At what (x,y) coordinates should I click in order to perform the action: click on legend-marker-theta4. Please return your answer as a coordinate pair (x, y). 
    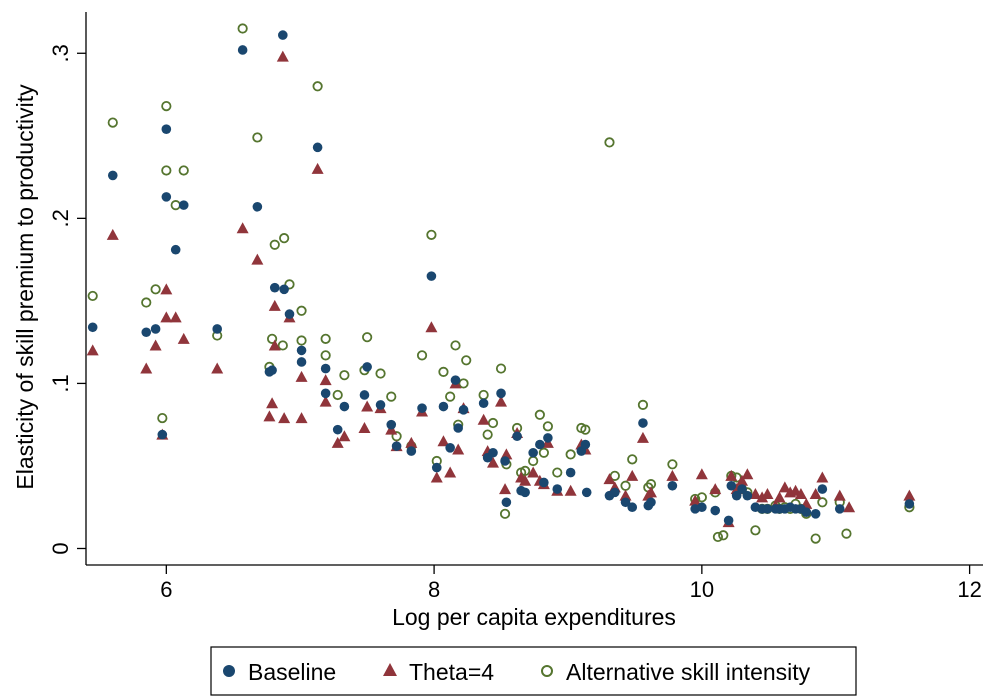
    Looking at the image, I should click on (390, 669).